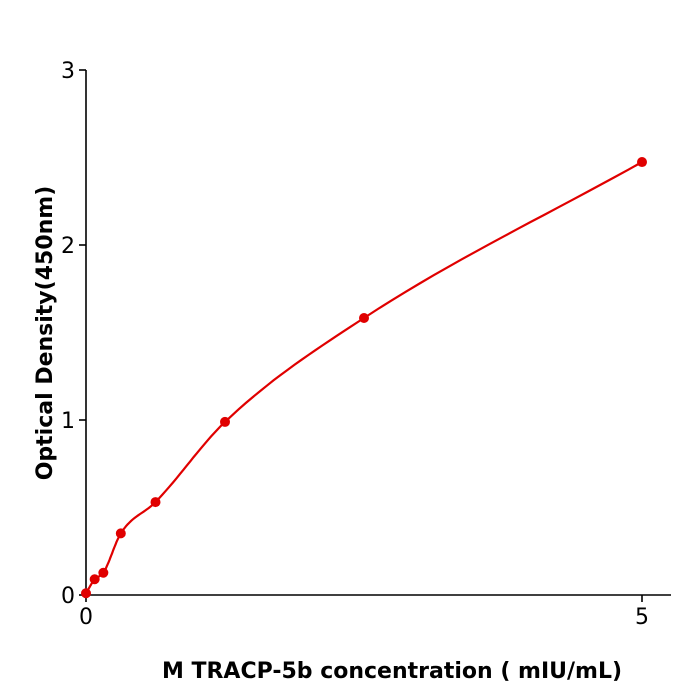 The image size is (700, 700). What do you see at coordinates (68, 246) in the screenshot?
I see `y-tick-label: 2` at bounding box center [68, 246].